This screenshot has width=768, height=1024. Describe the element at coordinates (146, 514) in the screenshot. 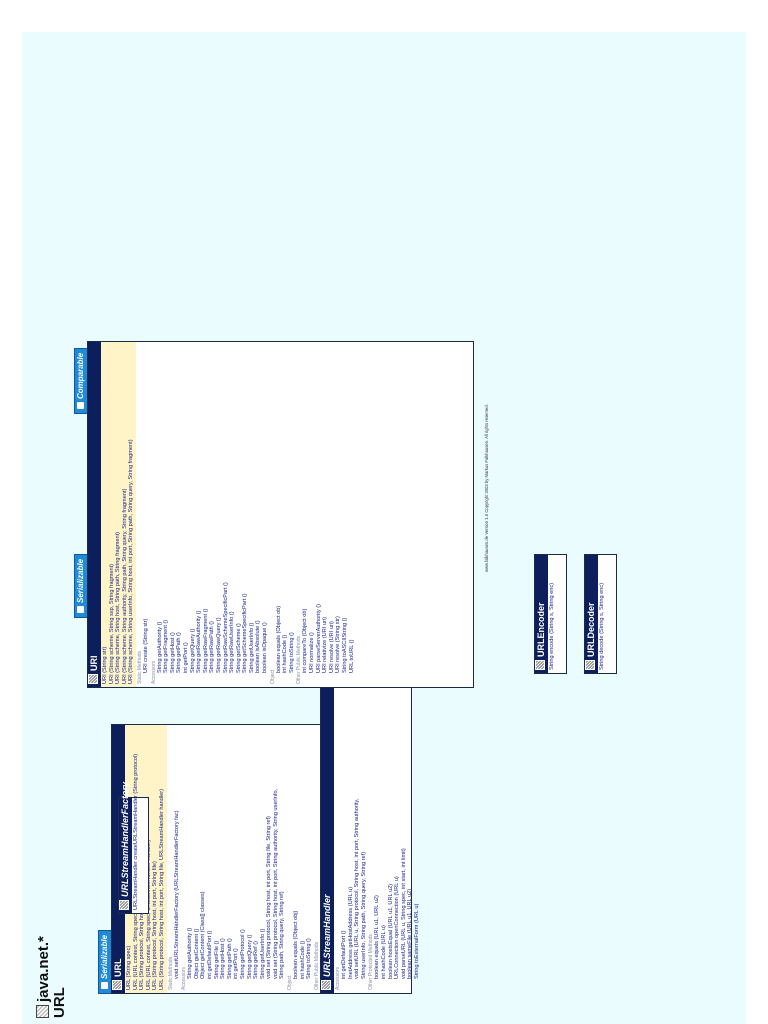

I see `uri-static-methods: URI create (String str)` at that location.